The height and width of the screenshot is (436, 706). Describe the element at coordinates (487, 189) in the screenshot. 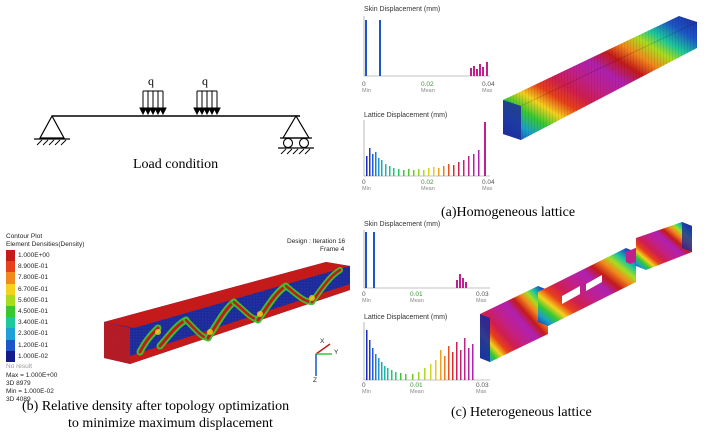

I see `homog-lattice-max-label: Max` at that location.